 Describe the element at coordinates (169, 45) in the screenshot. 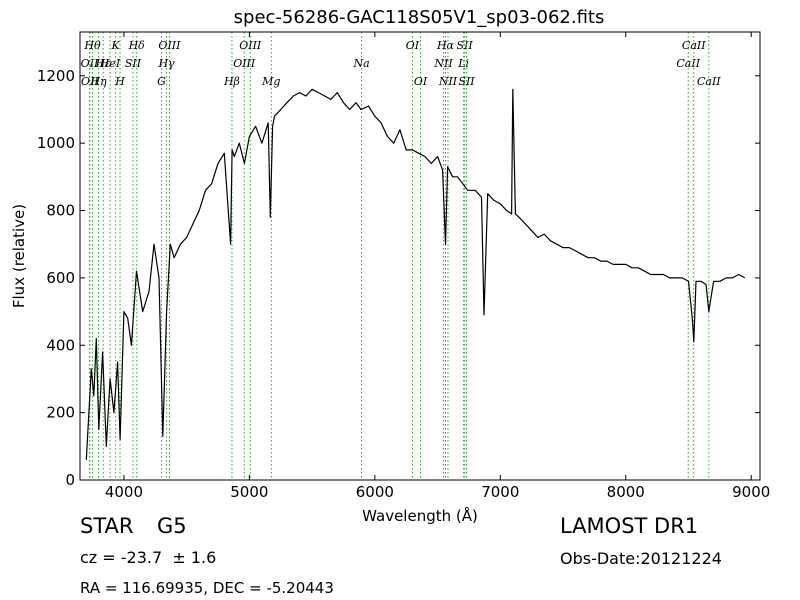

I see `line-label-12: OIII` at that location.